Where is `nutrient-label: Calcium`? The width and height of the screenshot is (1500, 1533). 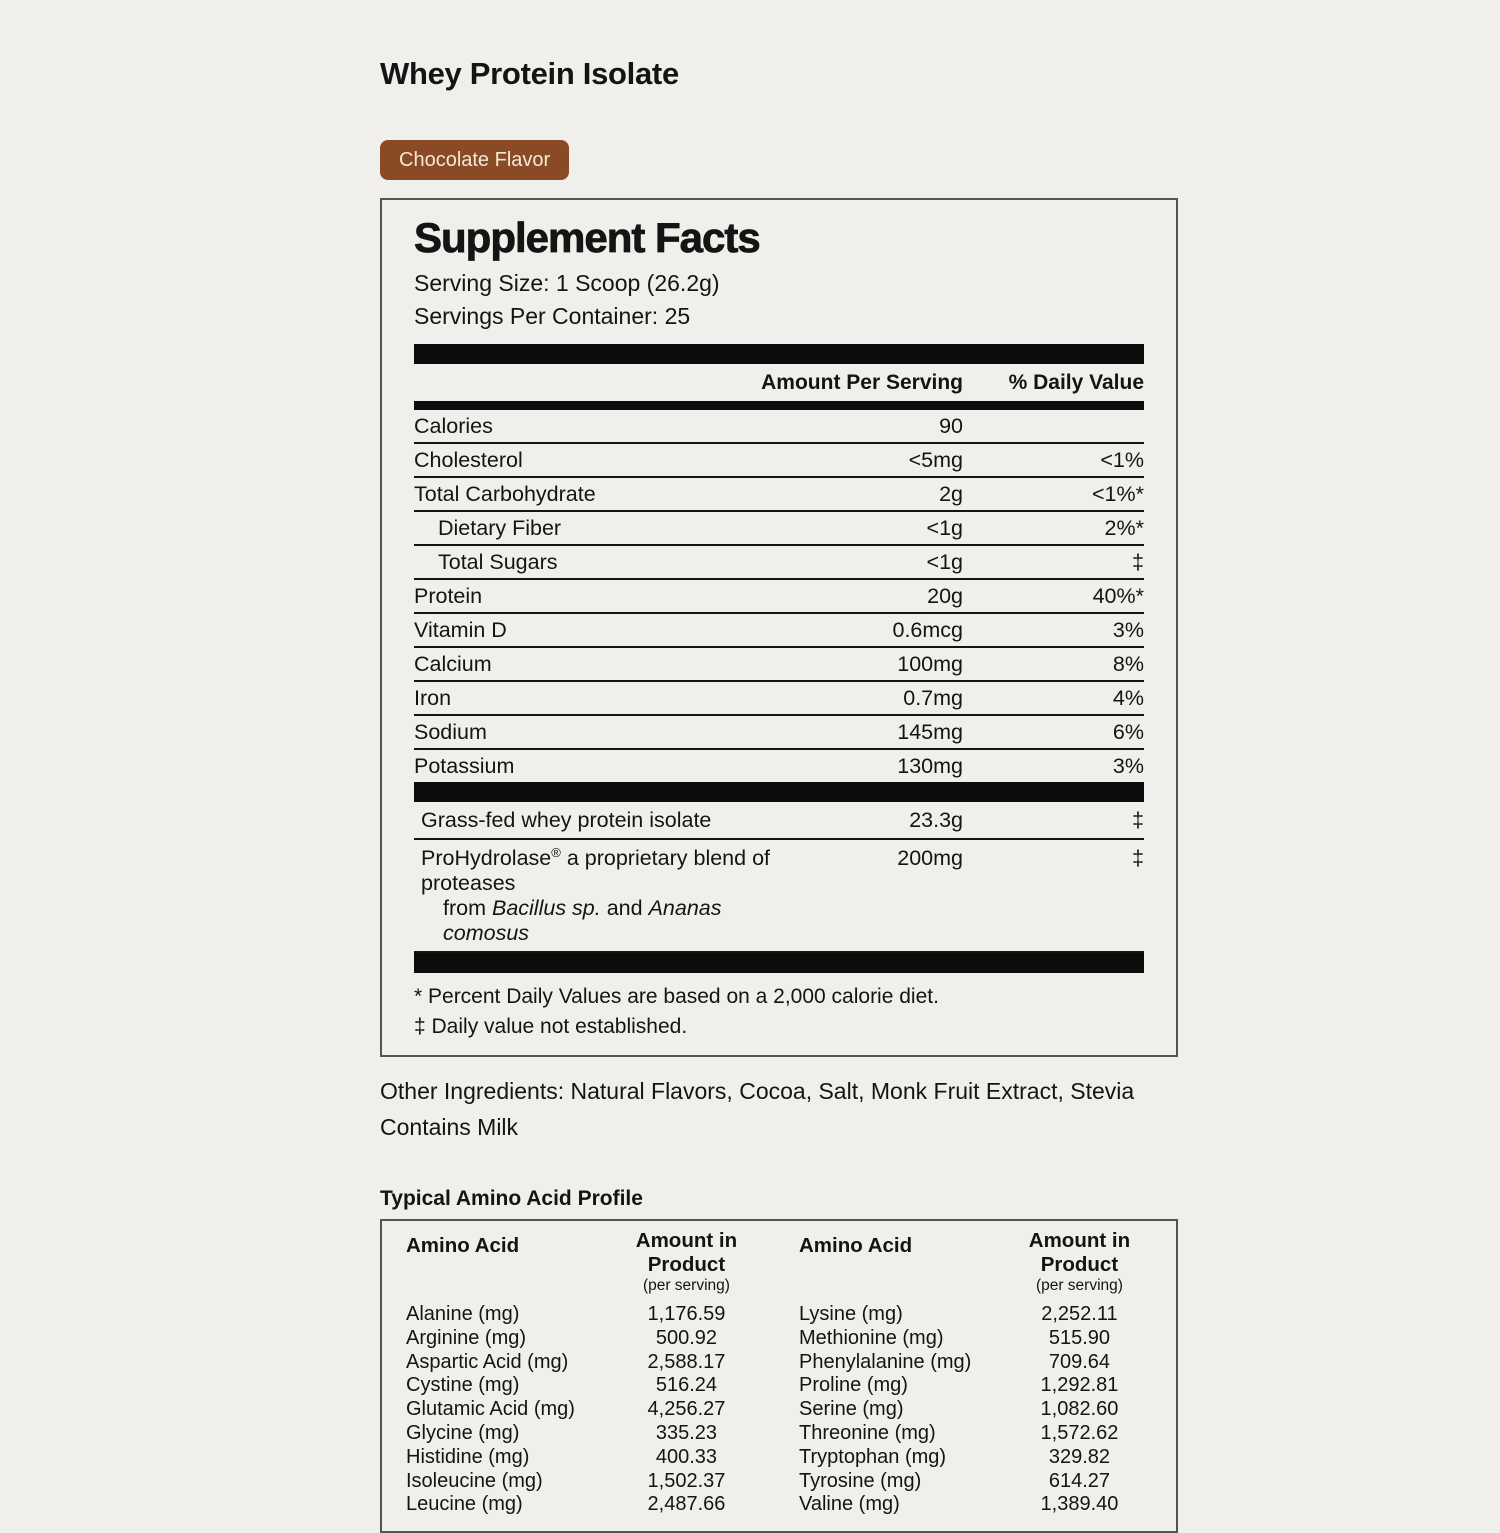
nutrient-label: Calcium is located at coordinates (453, 664).